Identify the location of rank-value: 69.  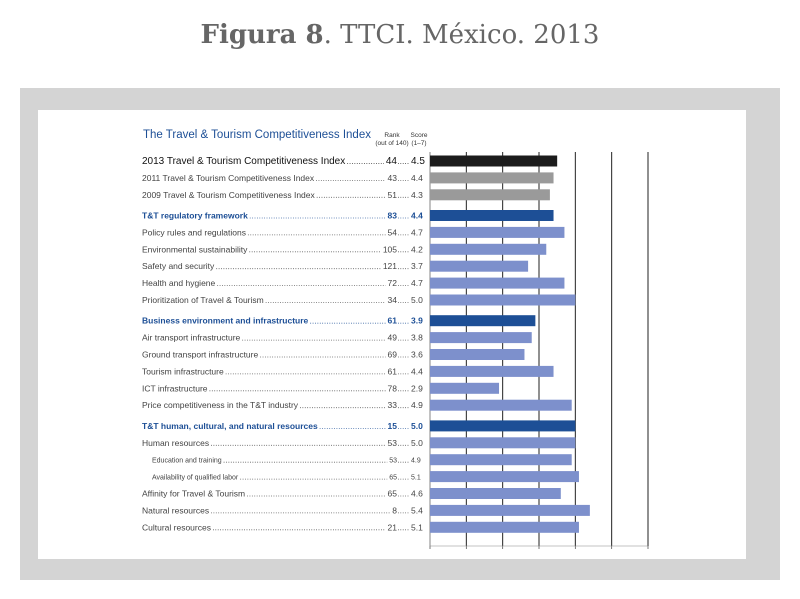
(393, 355).